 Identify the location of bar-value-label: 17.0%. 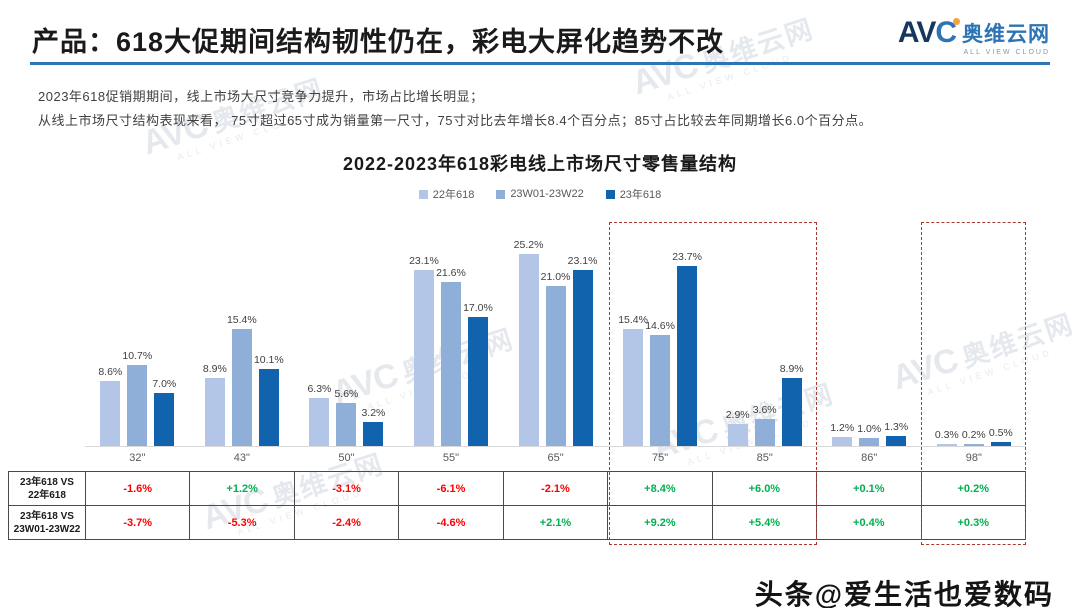
(478, 307).